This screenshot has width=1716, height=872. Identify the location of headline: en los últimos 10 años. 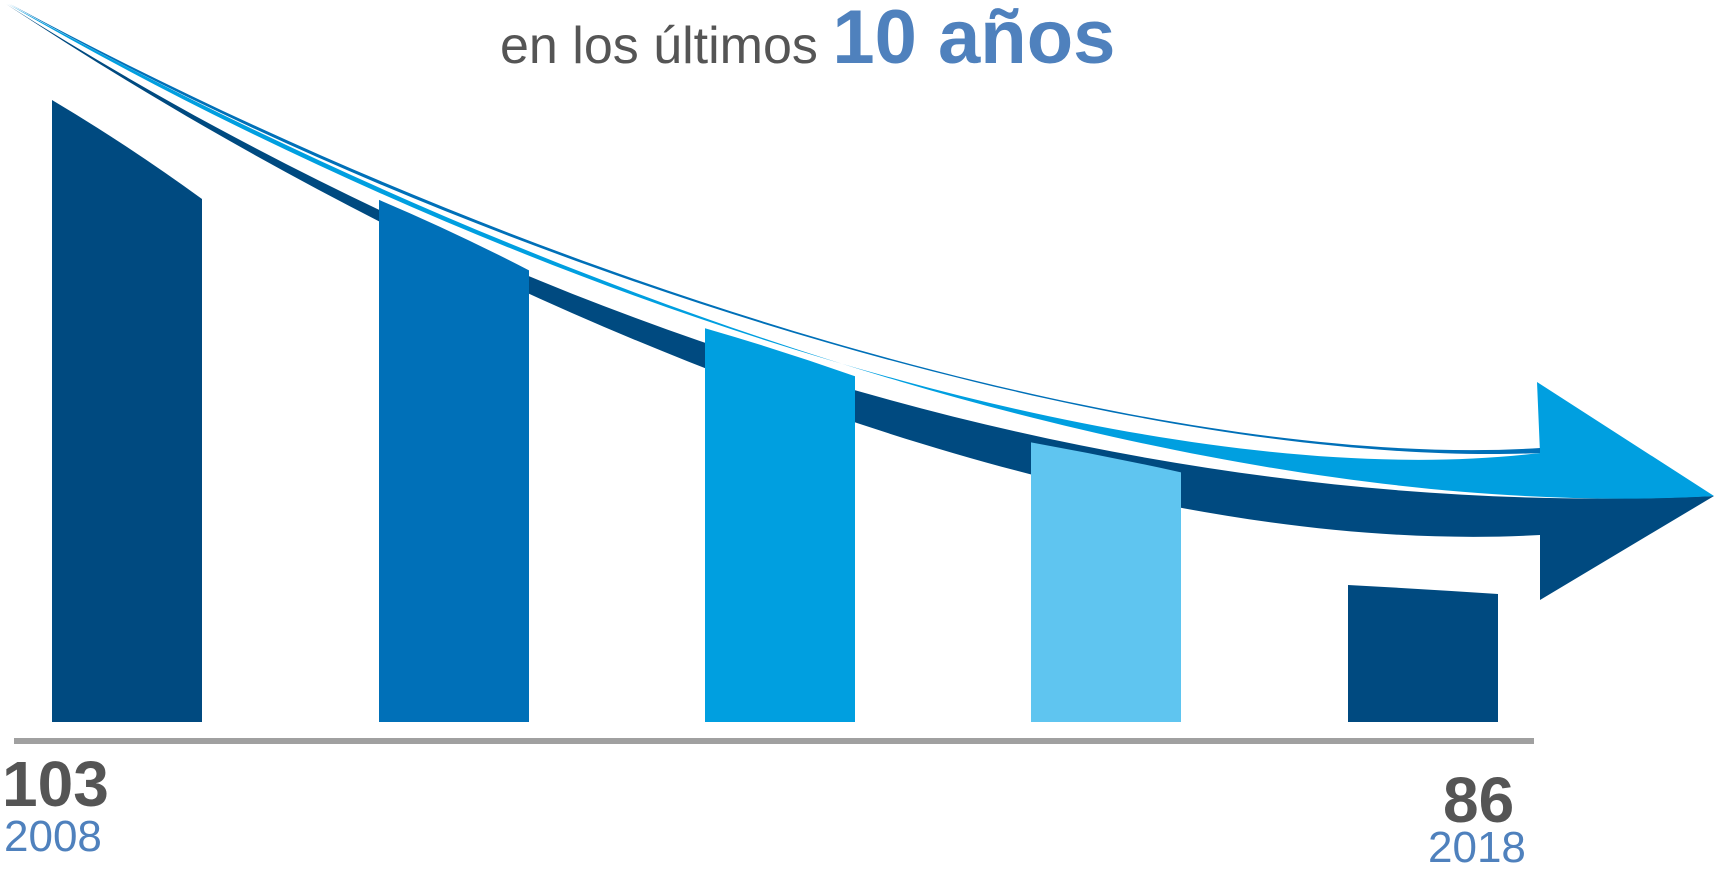
(807, 40).